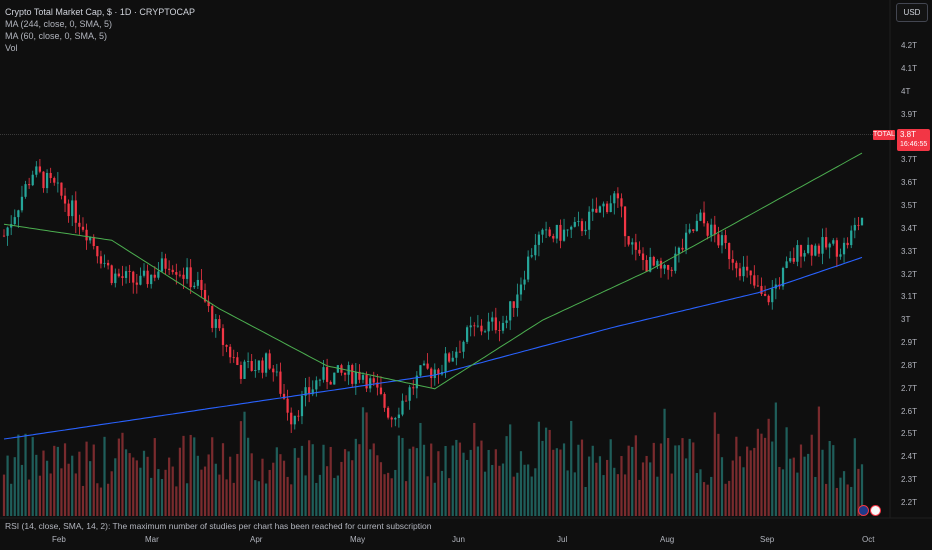 Image resolution: width=932 pixels, height=550 pixels. I want to click on time-tick-label: Mar, so click(152, 539).